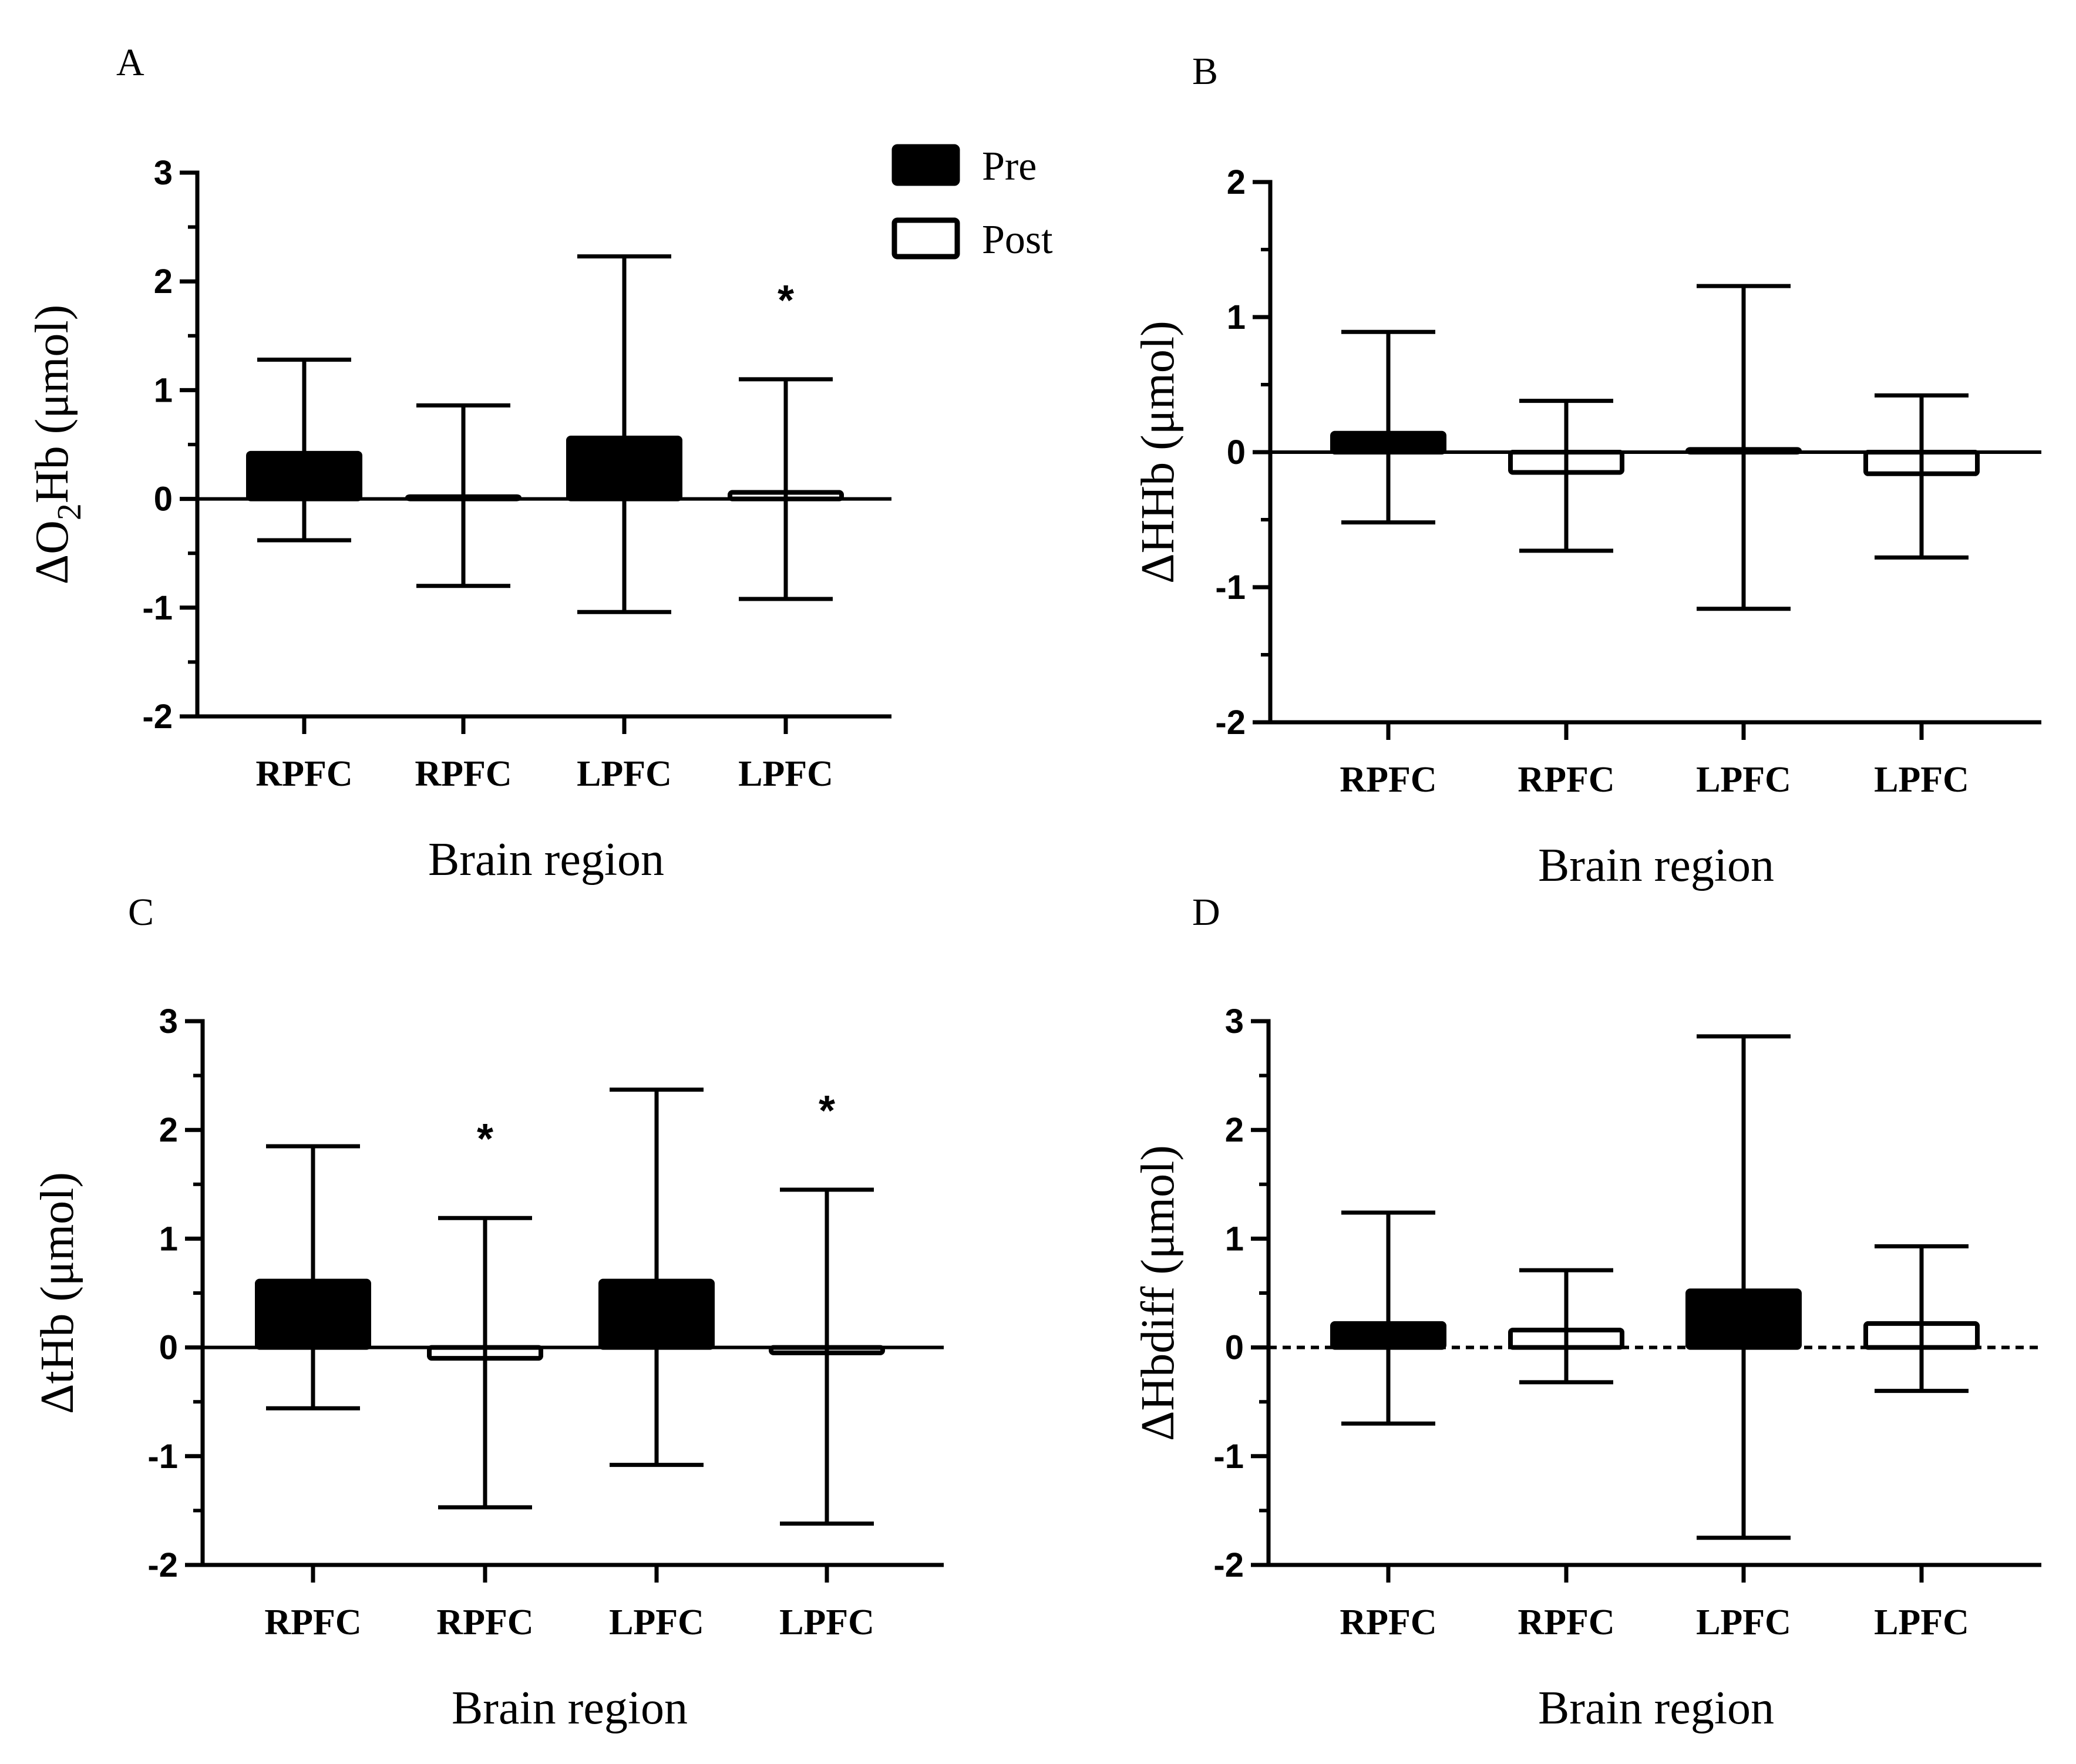 This screenshot has width=2076, height=1764. I want to click on y-axis-title: ΔO2Hb (μmol), so click(57, 445).